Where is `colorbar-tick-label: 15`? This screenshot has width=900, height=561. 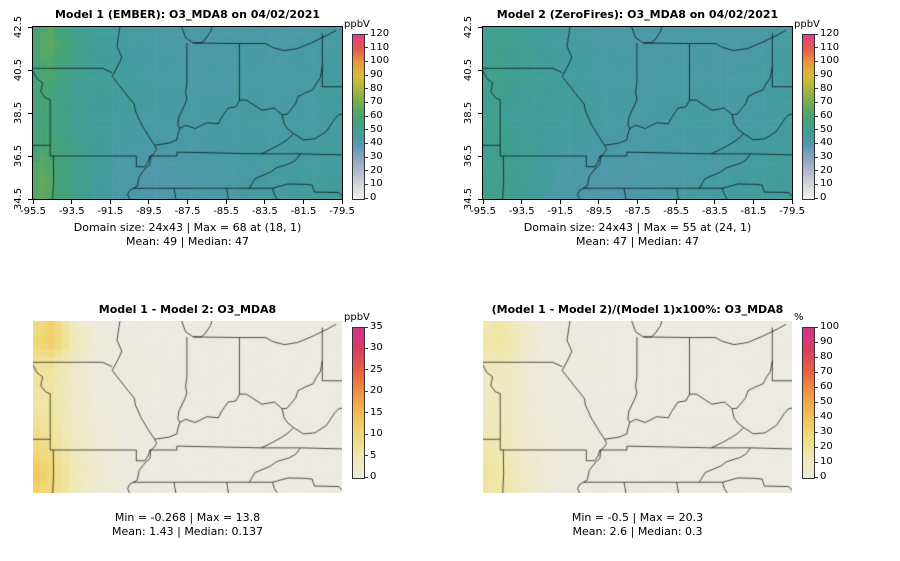 colorbar-tick-label: 15 is located at coordinates (376, 412).